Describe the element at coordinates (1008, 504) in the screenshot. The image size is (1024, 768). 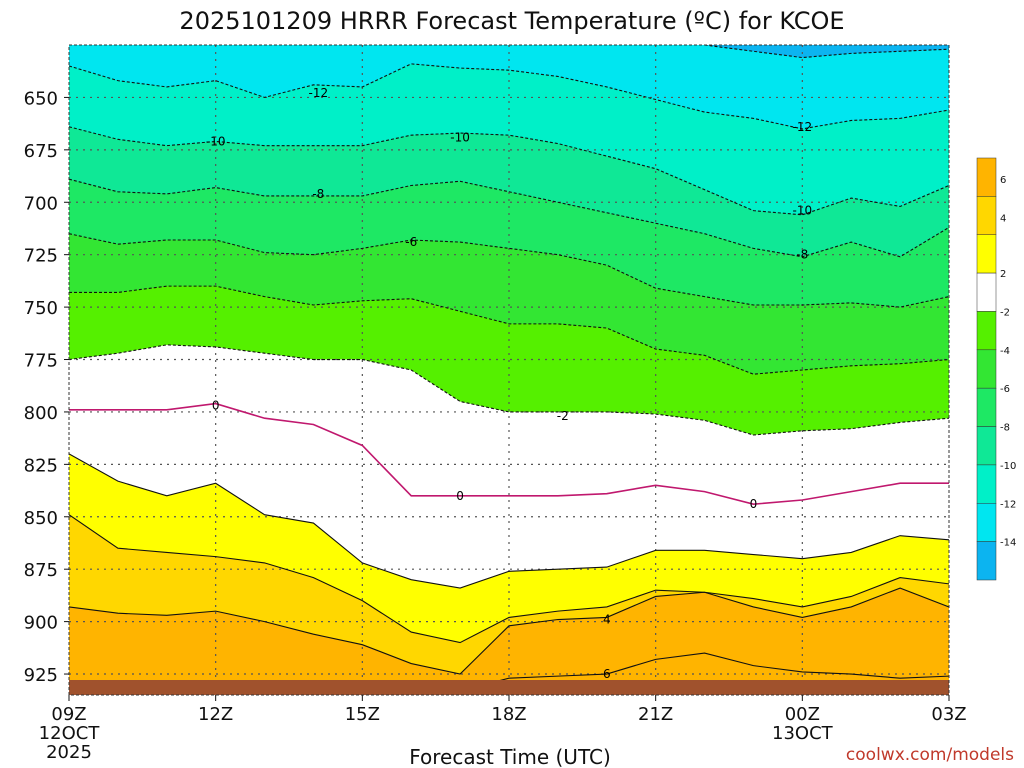
I see `colorbar-label: -12` at that location.